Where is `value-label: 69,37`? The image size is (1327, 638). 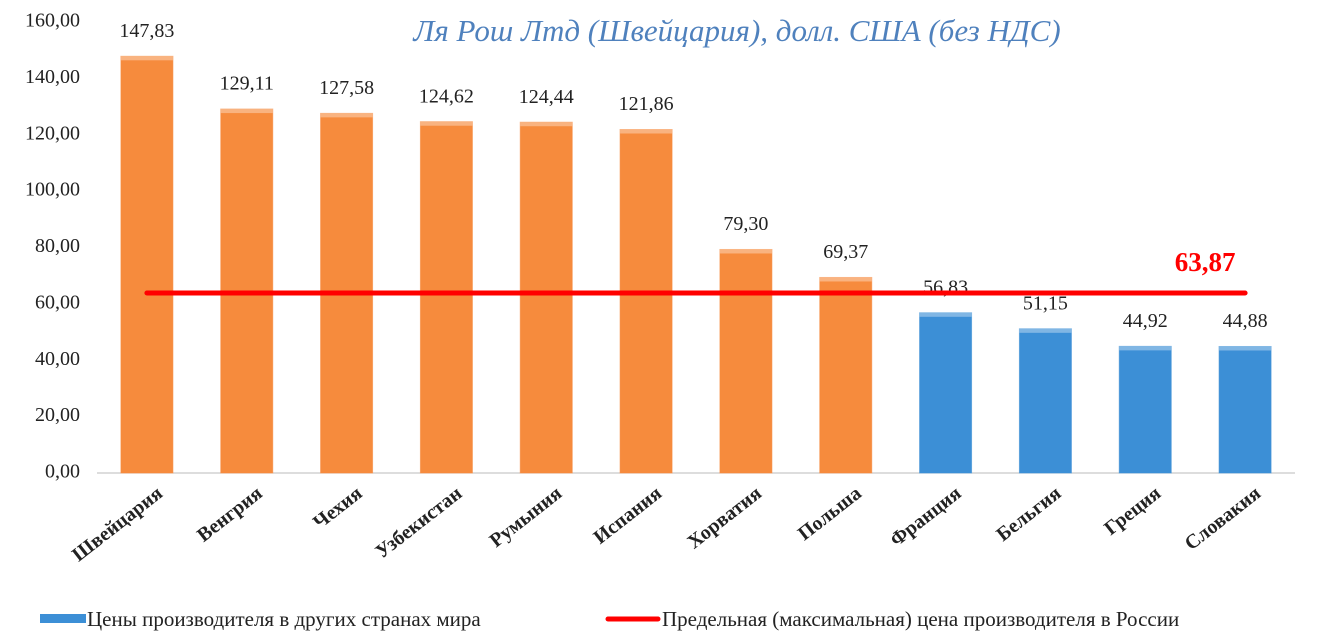 value-label: 69,37 is located at coordinates (845, 252).